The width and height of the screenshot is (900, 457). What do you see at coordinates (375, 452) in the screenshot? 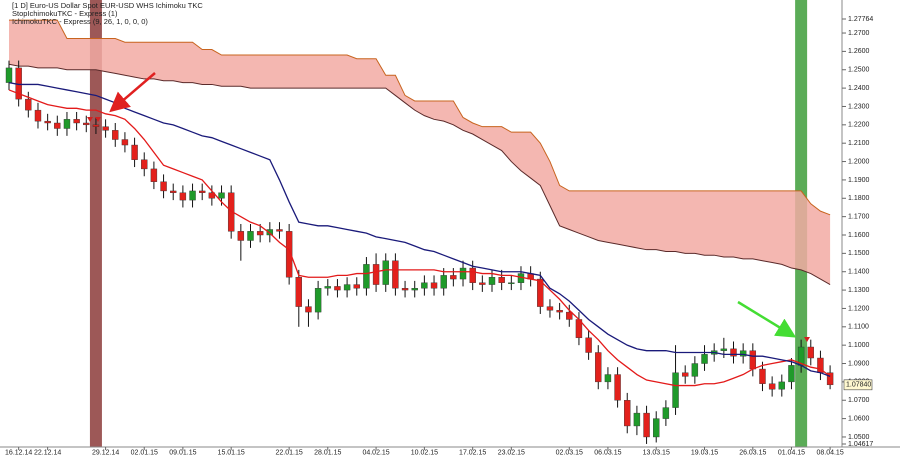
I see `x-tick-label: 04.02.15` at bounding box center [375, 452].